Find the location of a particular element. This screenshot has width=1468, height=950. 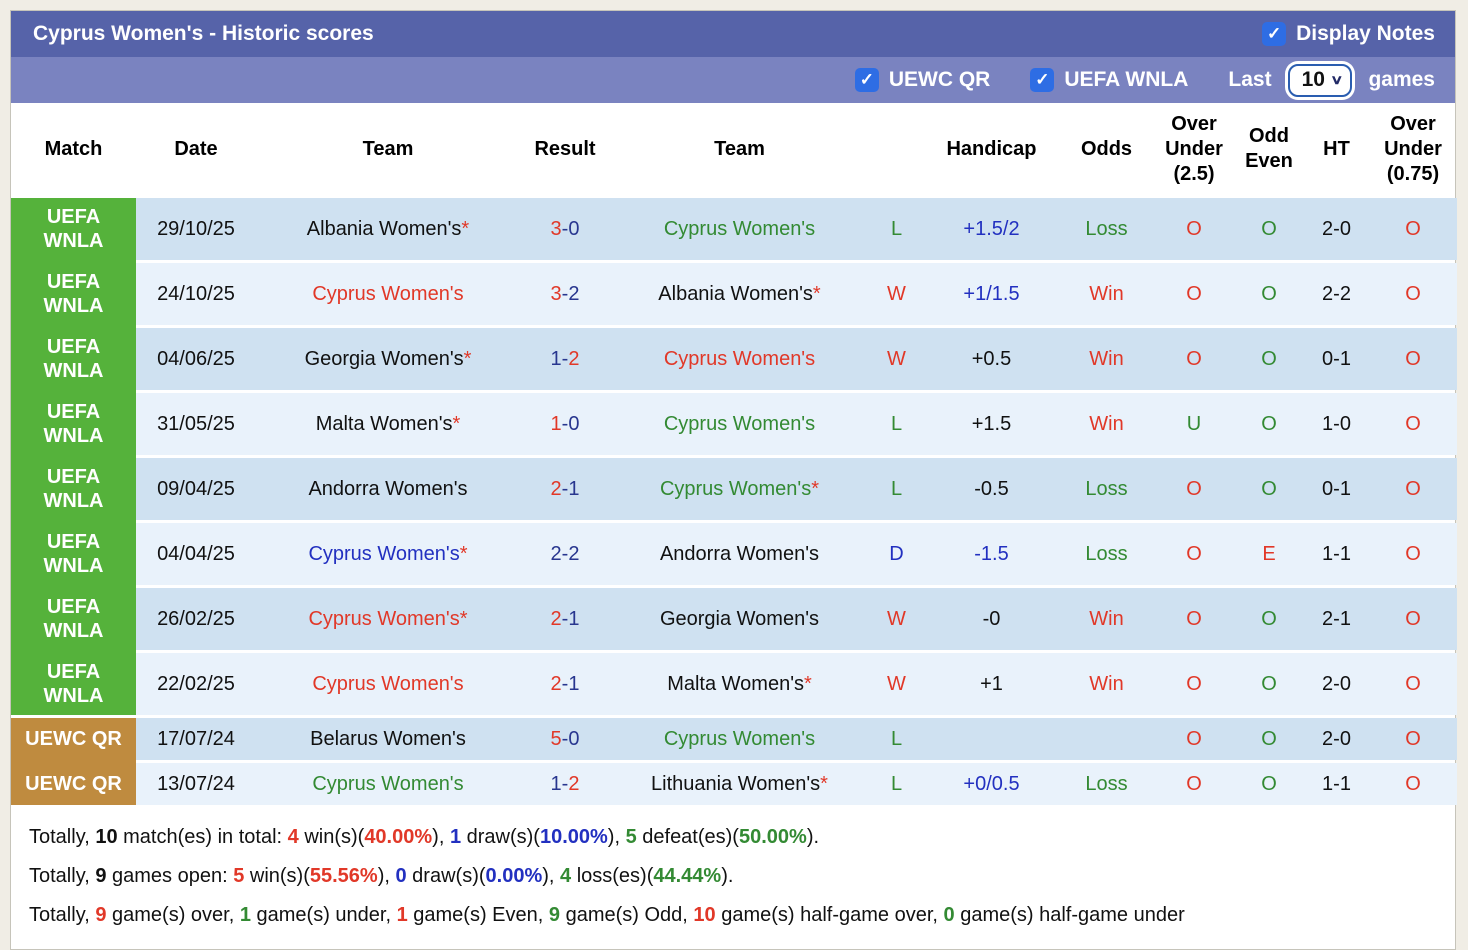

display-notes-label: Display Notes is located at coordinates (1365, 33).